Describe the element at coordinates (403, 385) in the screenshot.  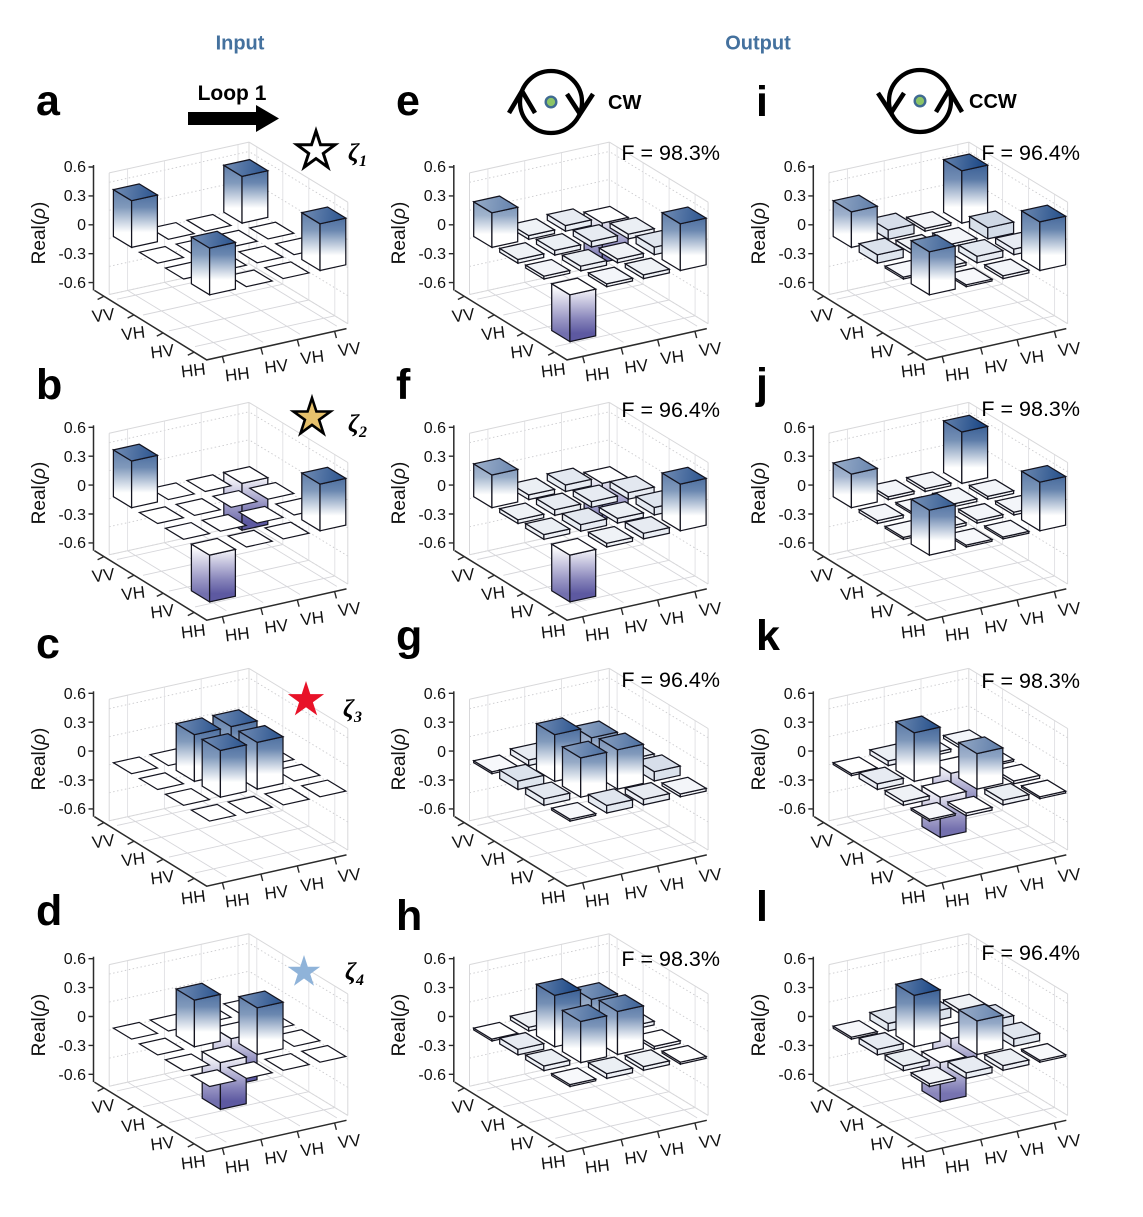
I see `svg-text: f` at that location.